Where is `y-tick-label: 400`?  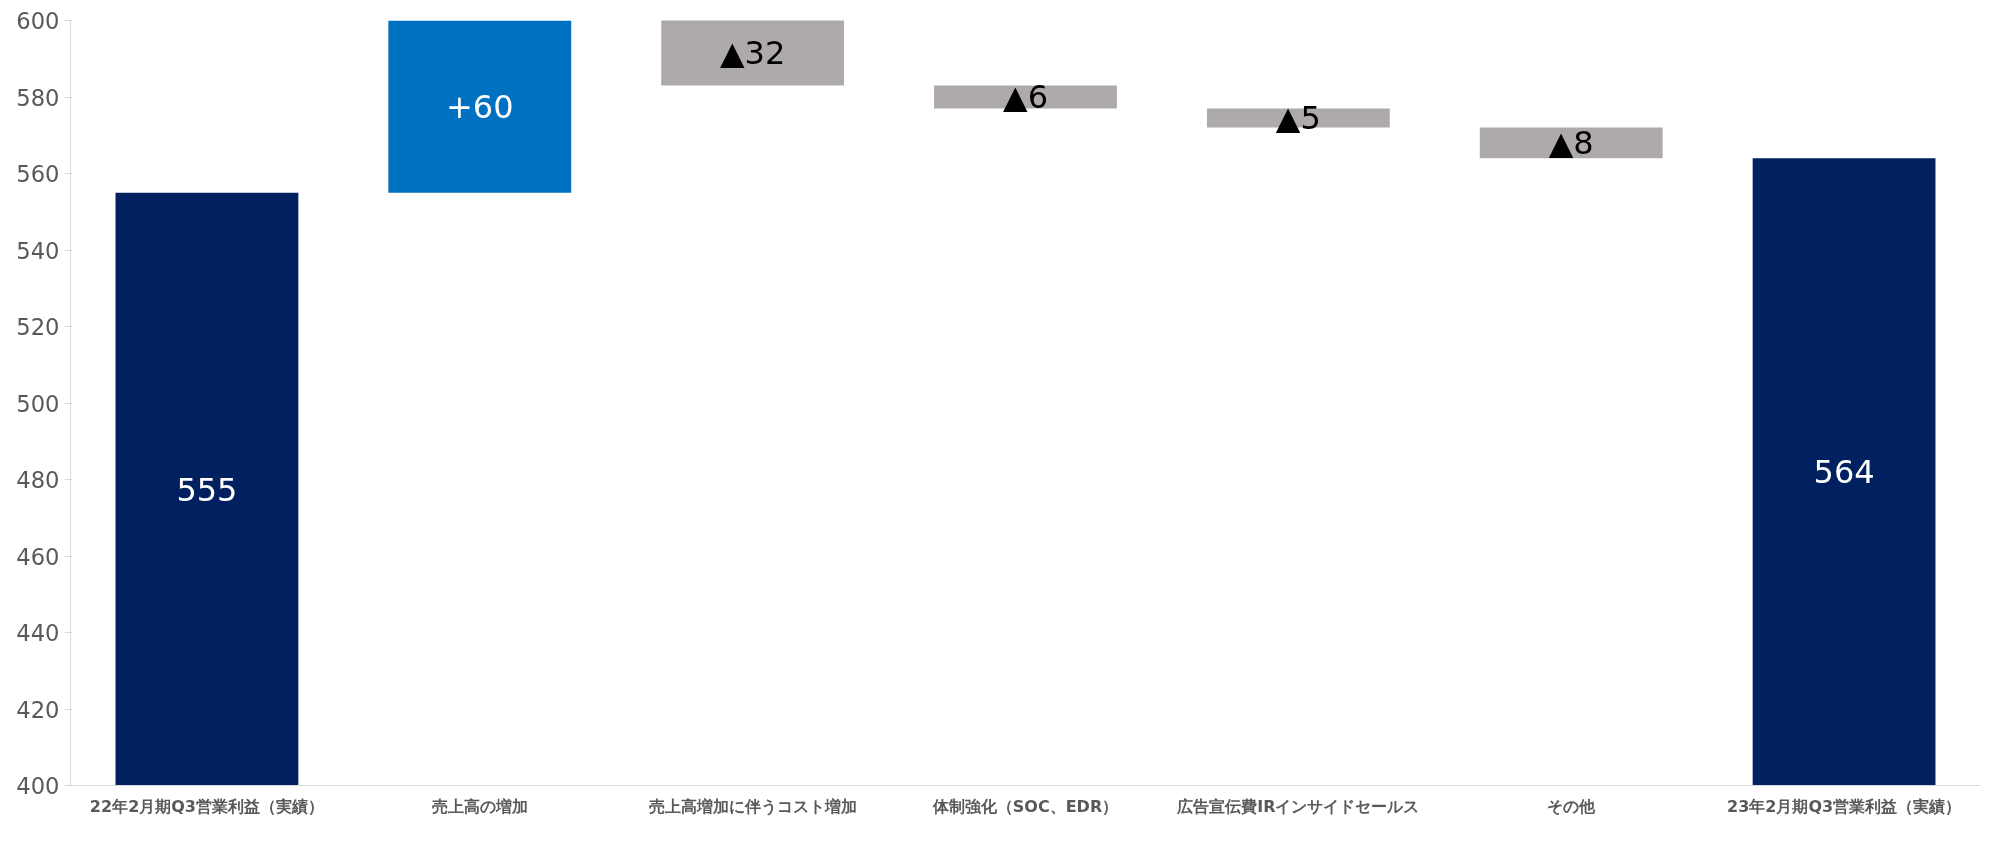 y-tick-label: 400 is located at coordinates (38, 786).